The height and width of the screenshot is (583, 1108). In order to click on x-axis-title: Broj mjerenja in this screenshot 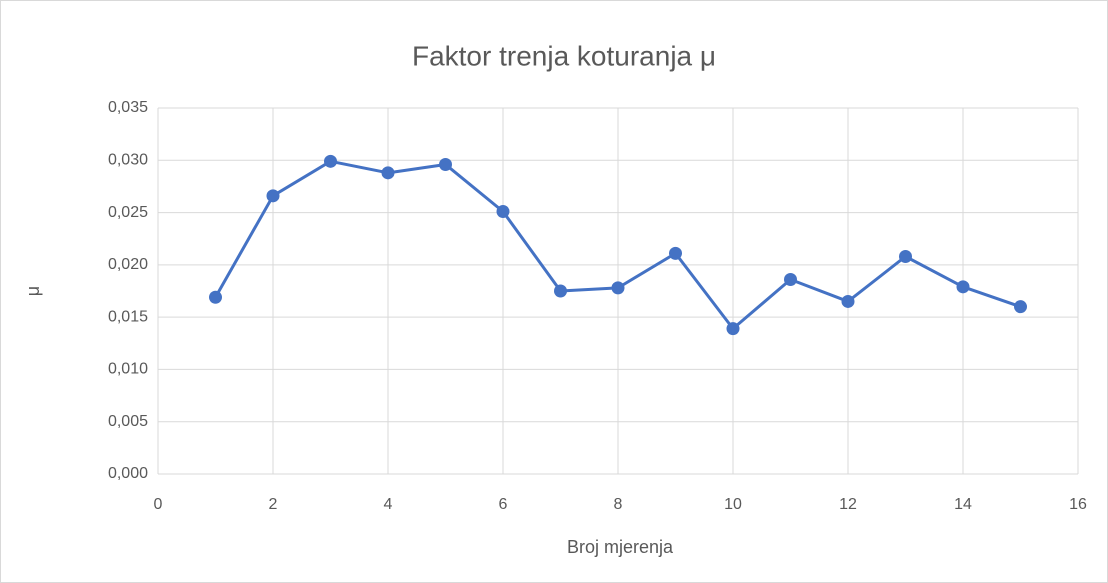, I will do `click(620, 547)`.